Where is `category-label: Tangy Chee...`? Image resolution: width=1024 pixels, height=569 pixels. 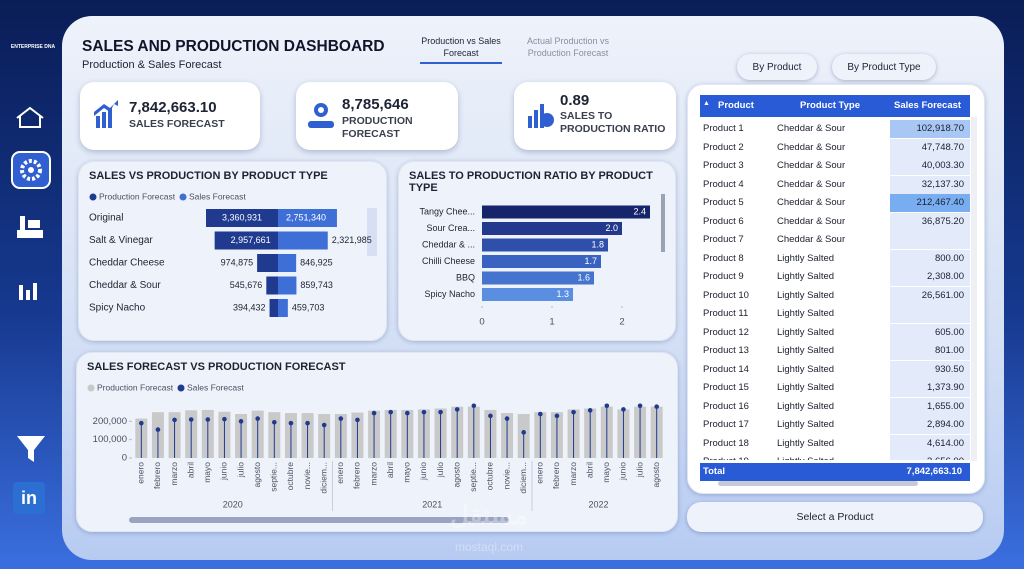 category-label: Tangy Chee... is located at coordinates (447, 211).